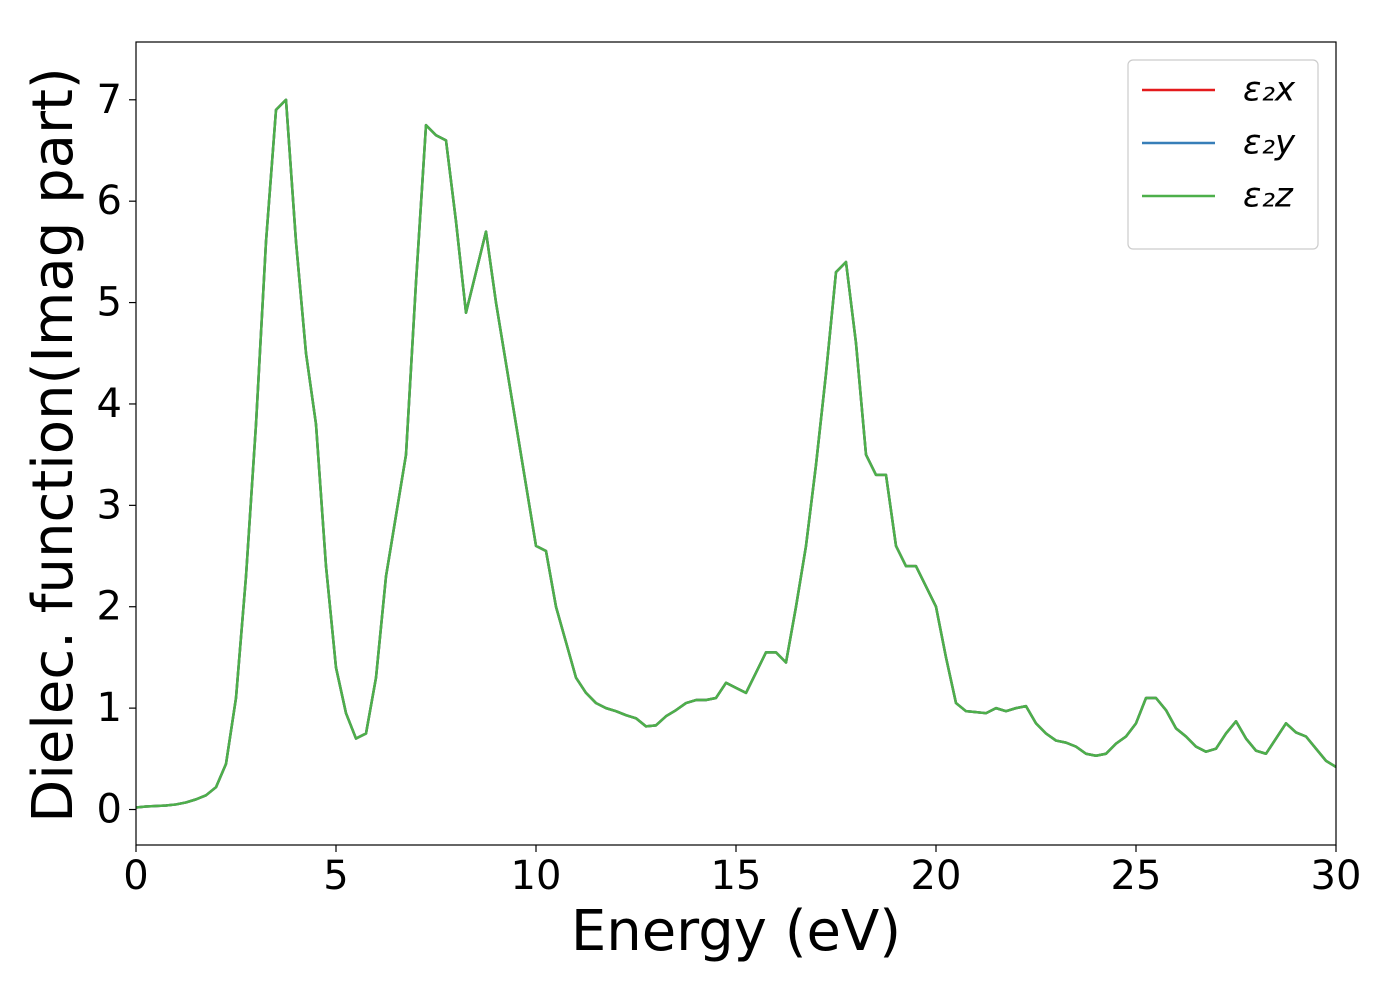 The image size is (1400, 1000). Describe the element at coordinates (109, 607) in the screenshot. I see `y-tick-label: 2` at that location.